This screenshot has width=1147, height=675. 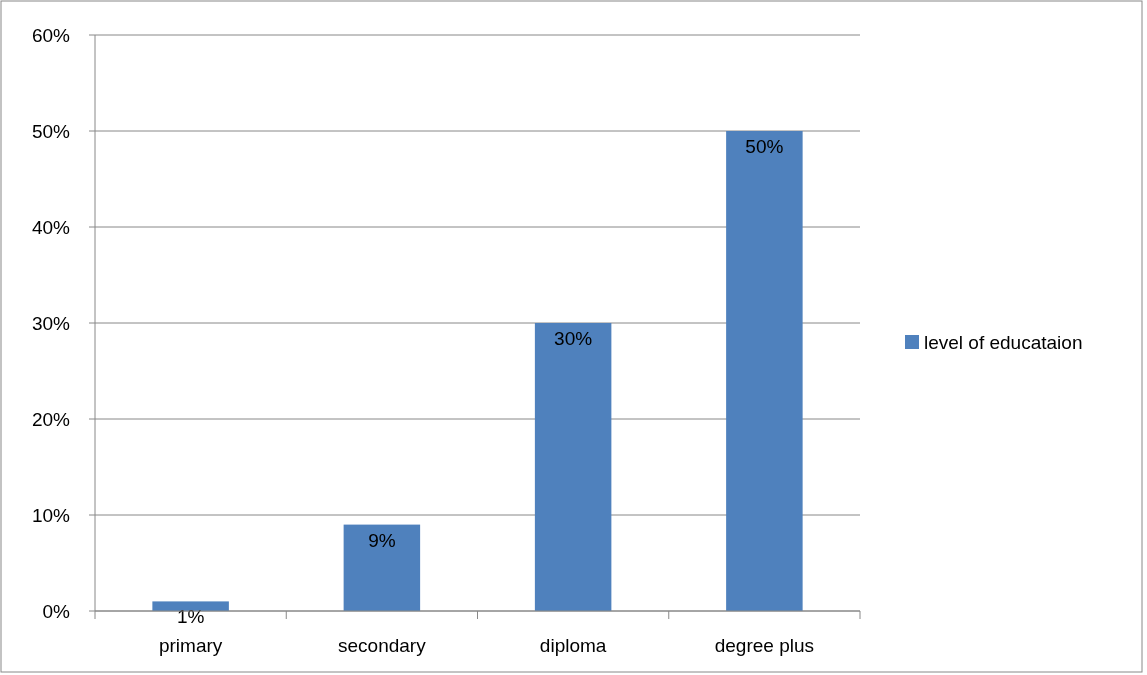 I want to click on x-tick-label: diploma, so click(x=573, y=645).